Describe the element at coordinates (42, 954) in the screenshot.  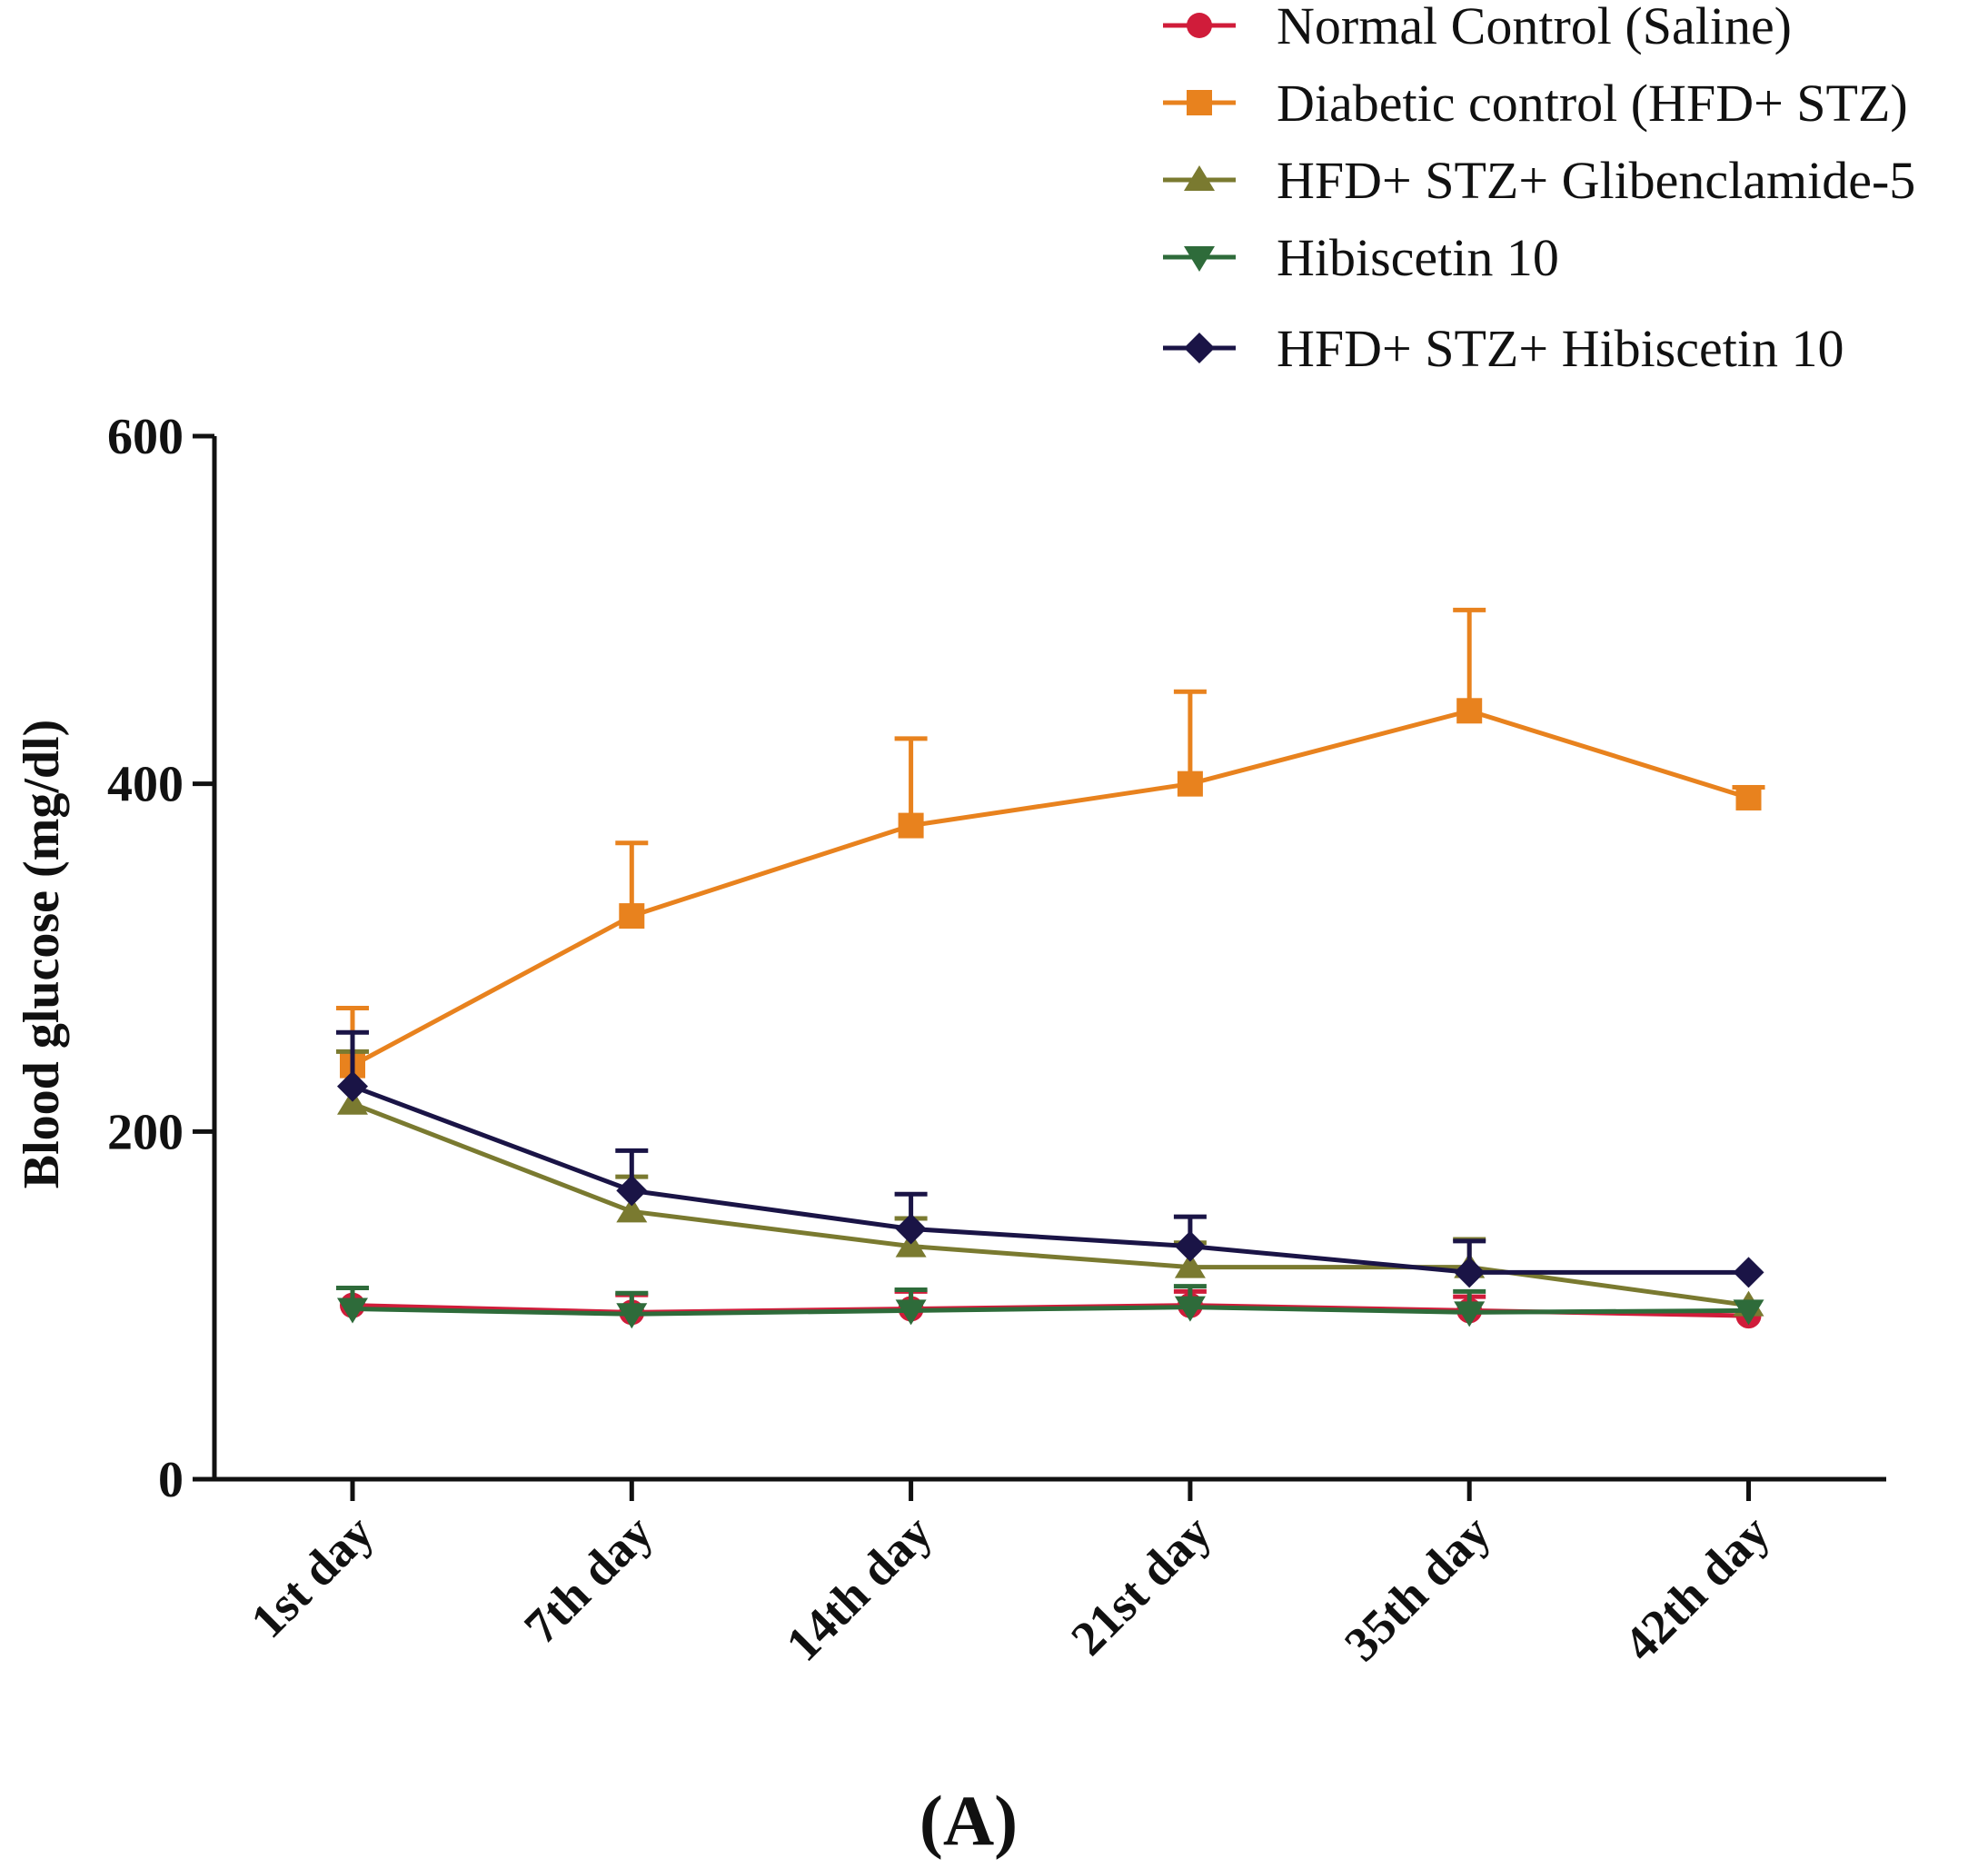
I see `y-axis-title: Blood glucose (mg/dl)` at that location.